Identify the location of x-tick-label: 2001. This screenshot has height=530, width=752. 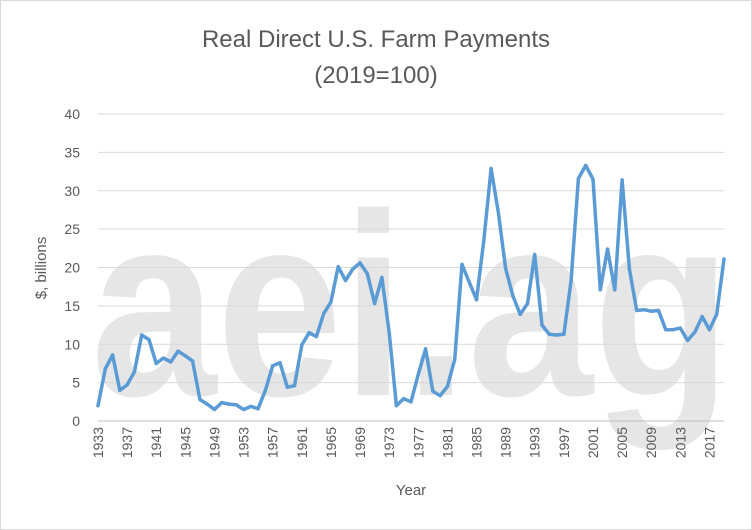
(593, 442).